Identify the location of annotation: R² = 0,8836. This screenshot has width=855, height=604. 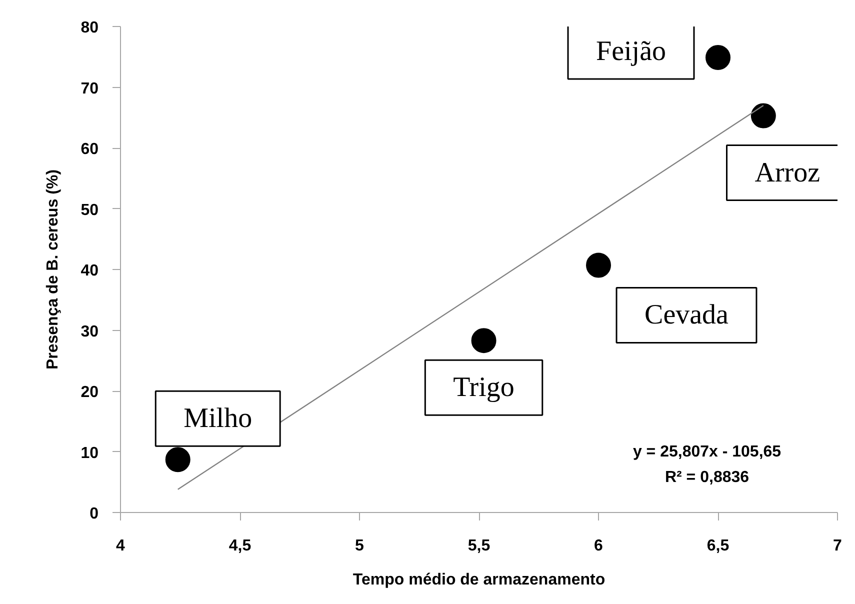
(707, 477).